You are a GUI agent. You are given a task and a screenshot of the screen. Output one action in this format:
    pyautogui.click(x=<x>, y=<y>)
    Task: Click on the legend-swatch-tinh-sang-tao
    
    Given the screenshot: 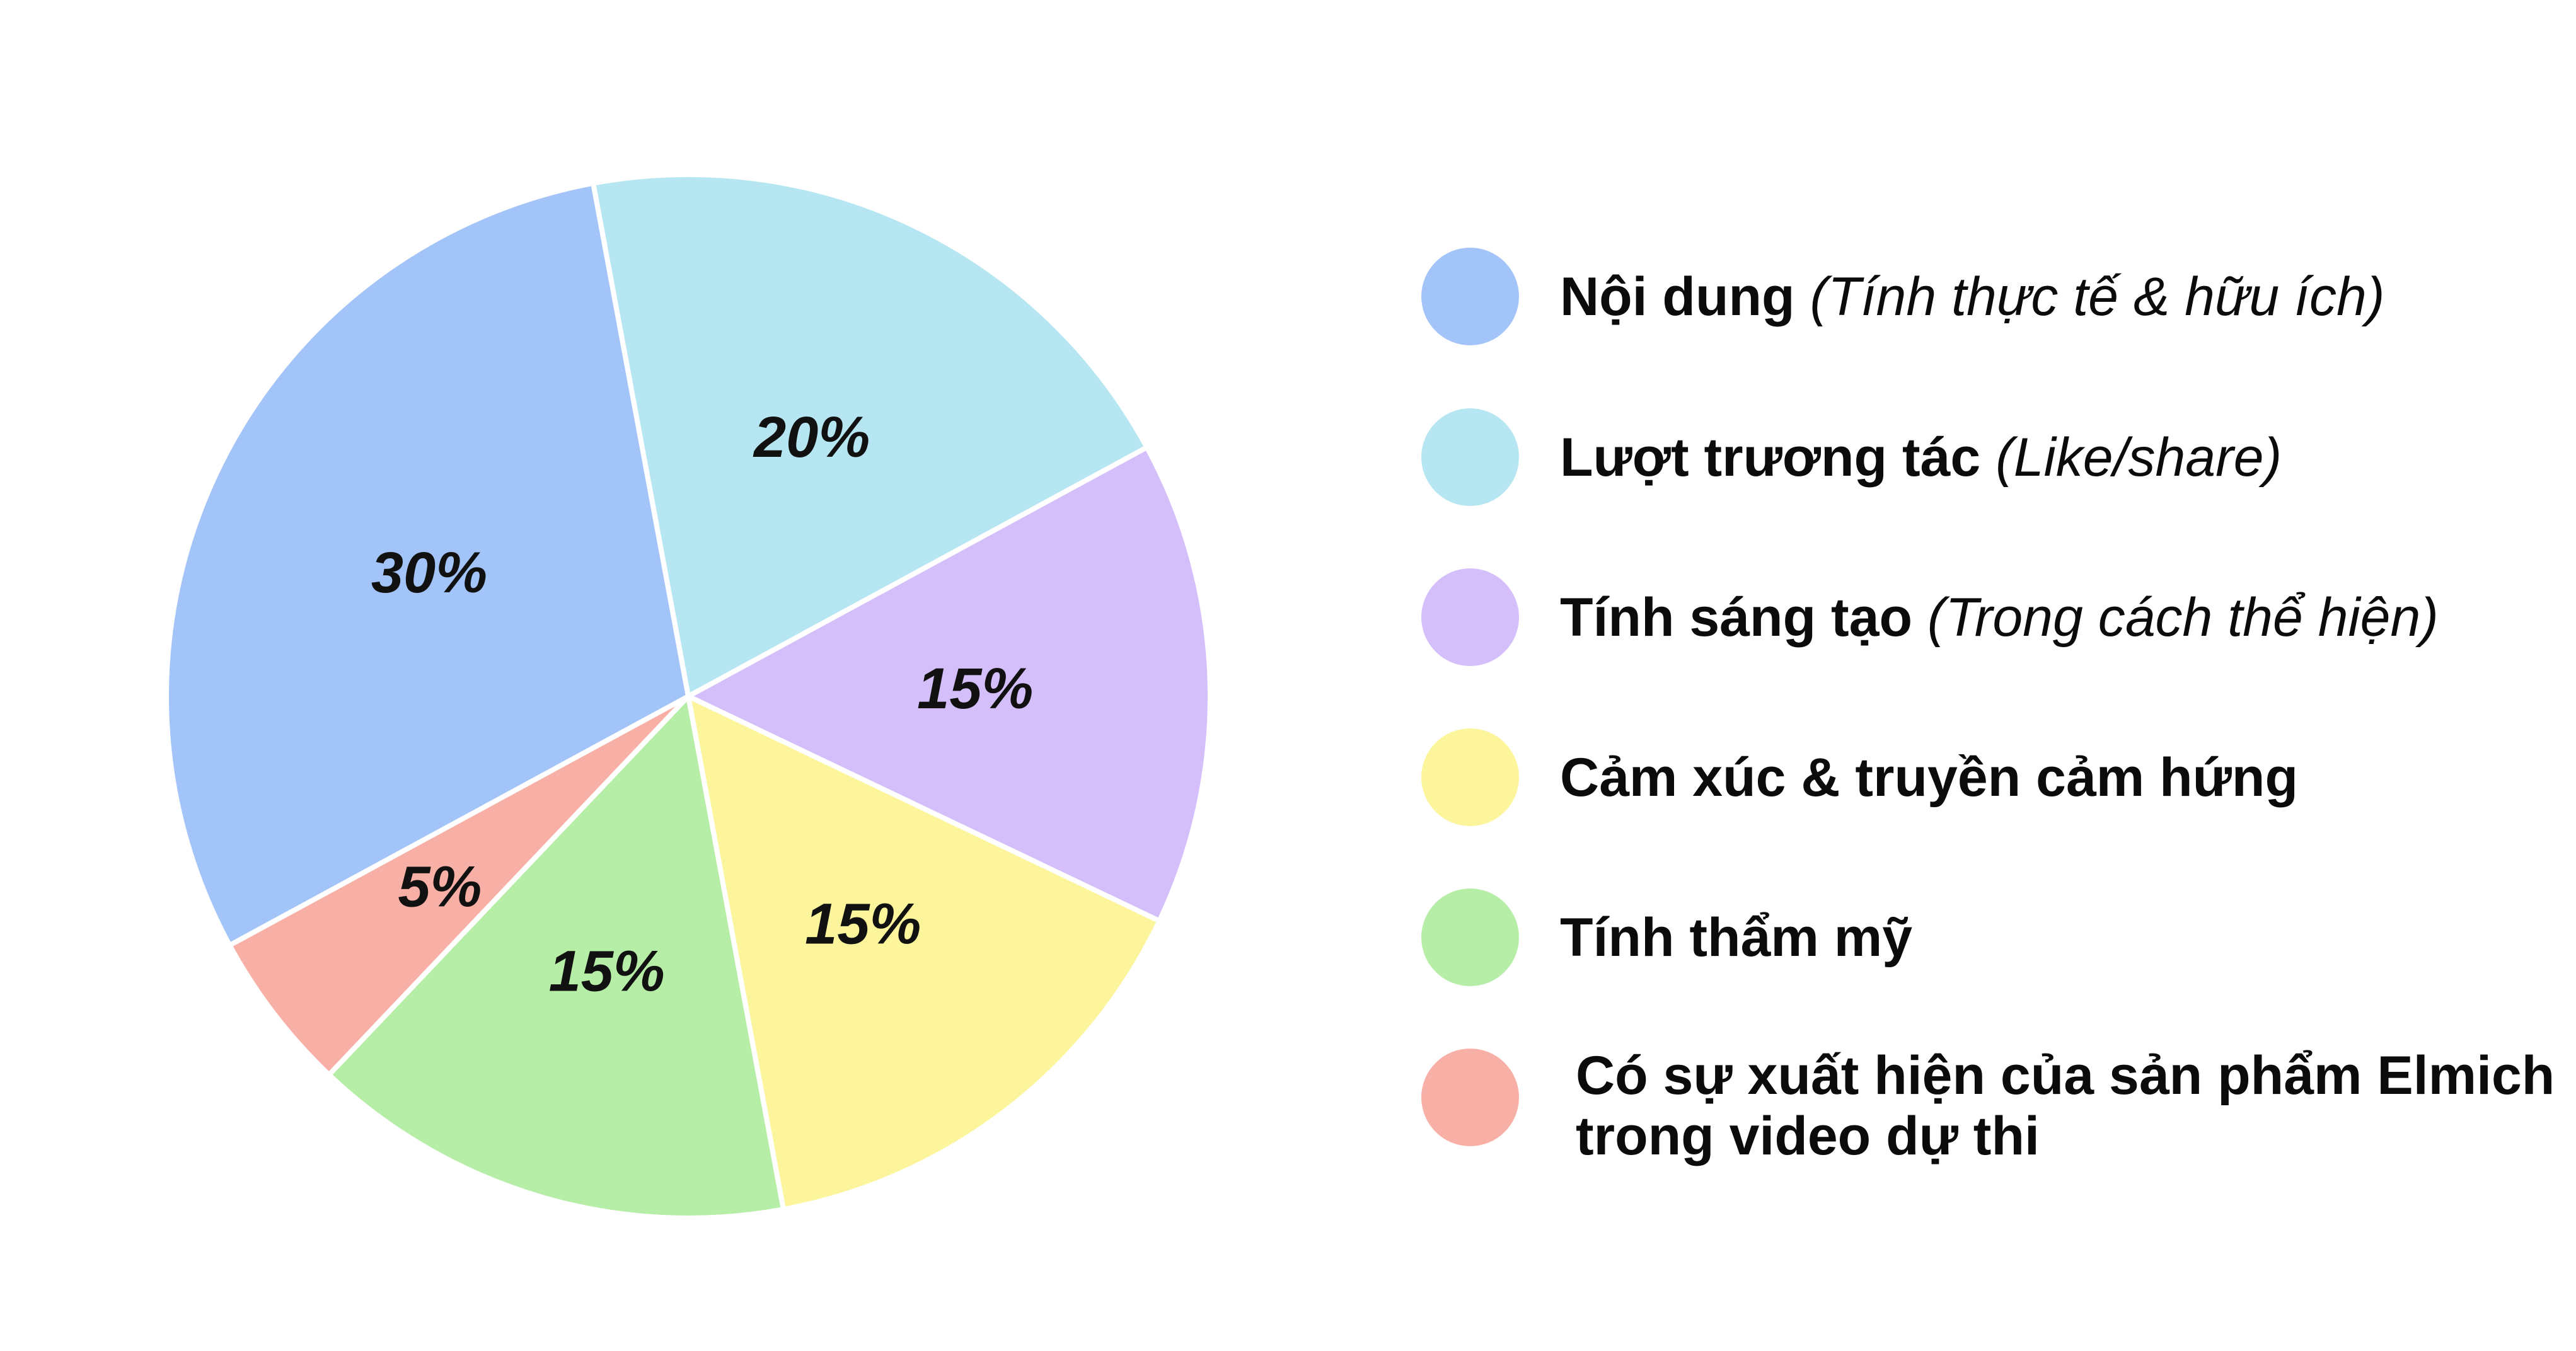 What is the action you would take?
    pyautogui.click(x=1470, y=617)
    